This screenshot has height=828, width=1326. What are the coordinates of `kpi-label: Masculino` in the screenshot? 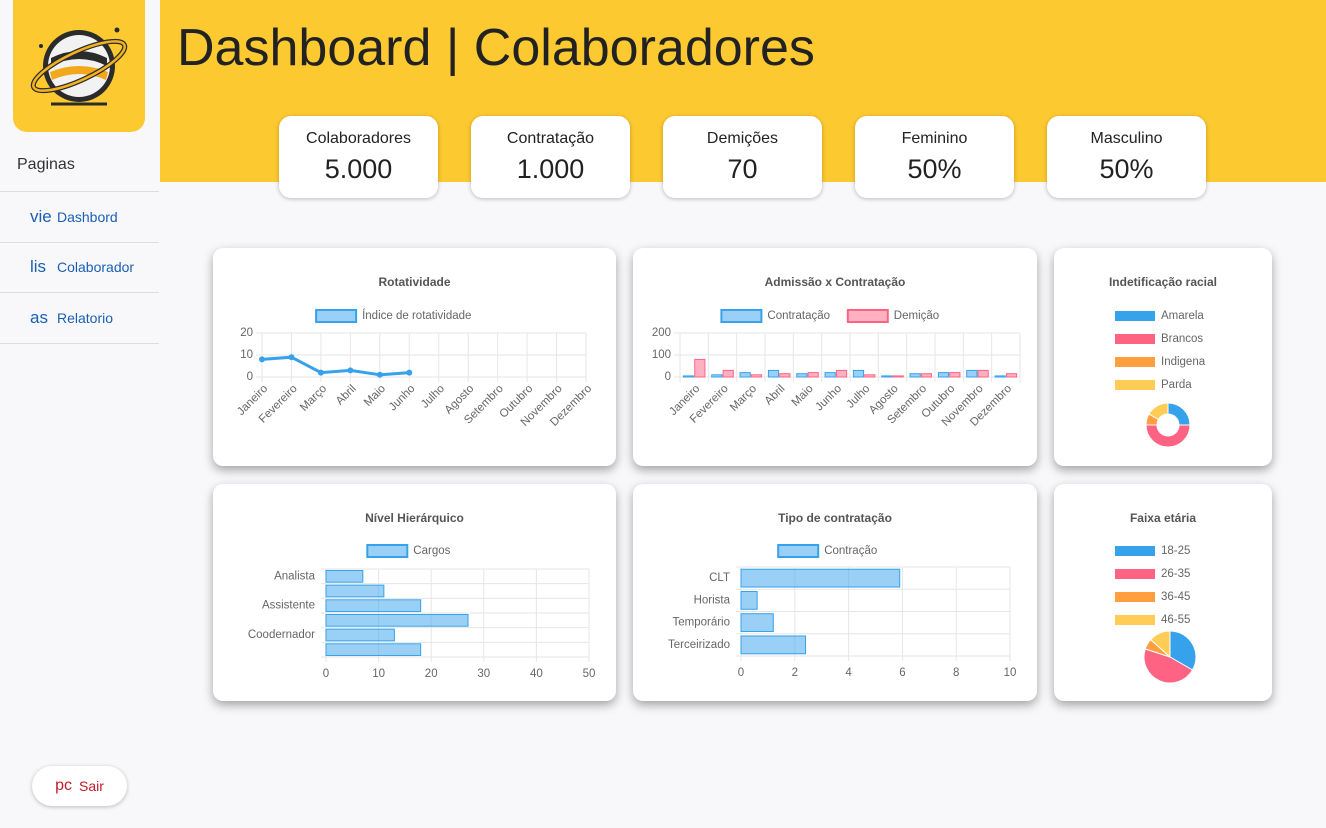 It's located at (1126, 138).